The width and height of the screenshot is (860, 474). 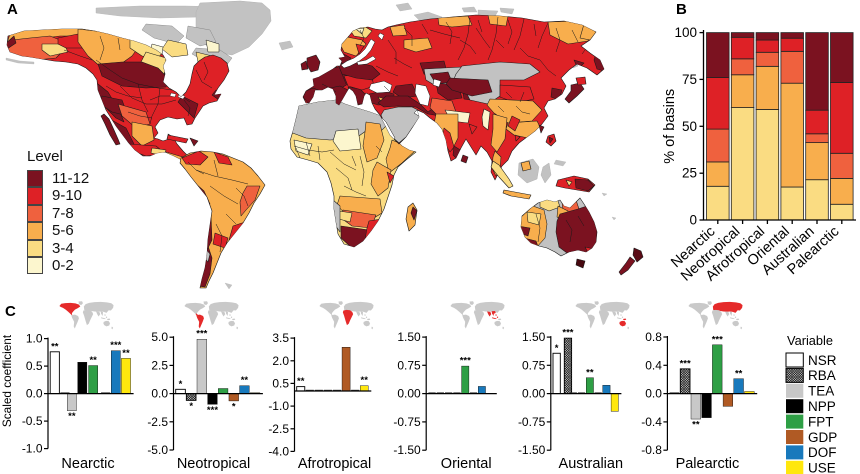 I want to click on svg-text: 25, so click(x=689, y=173).